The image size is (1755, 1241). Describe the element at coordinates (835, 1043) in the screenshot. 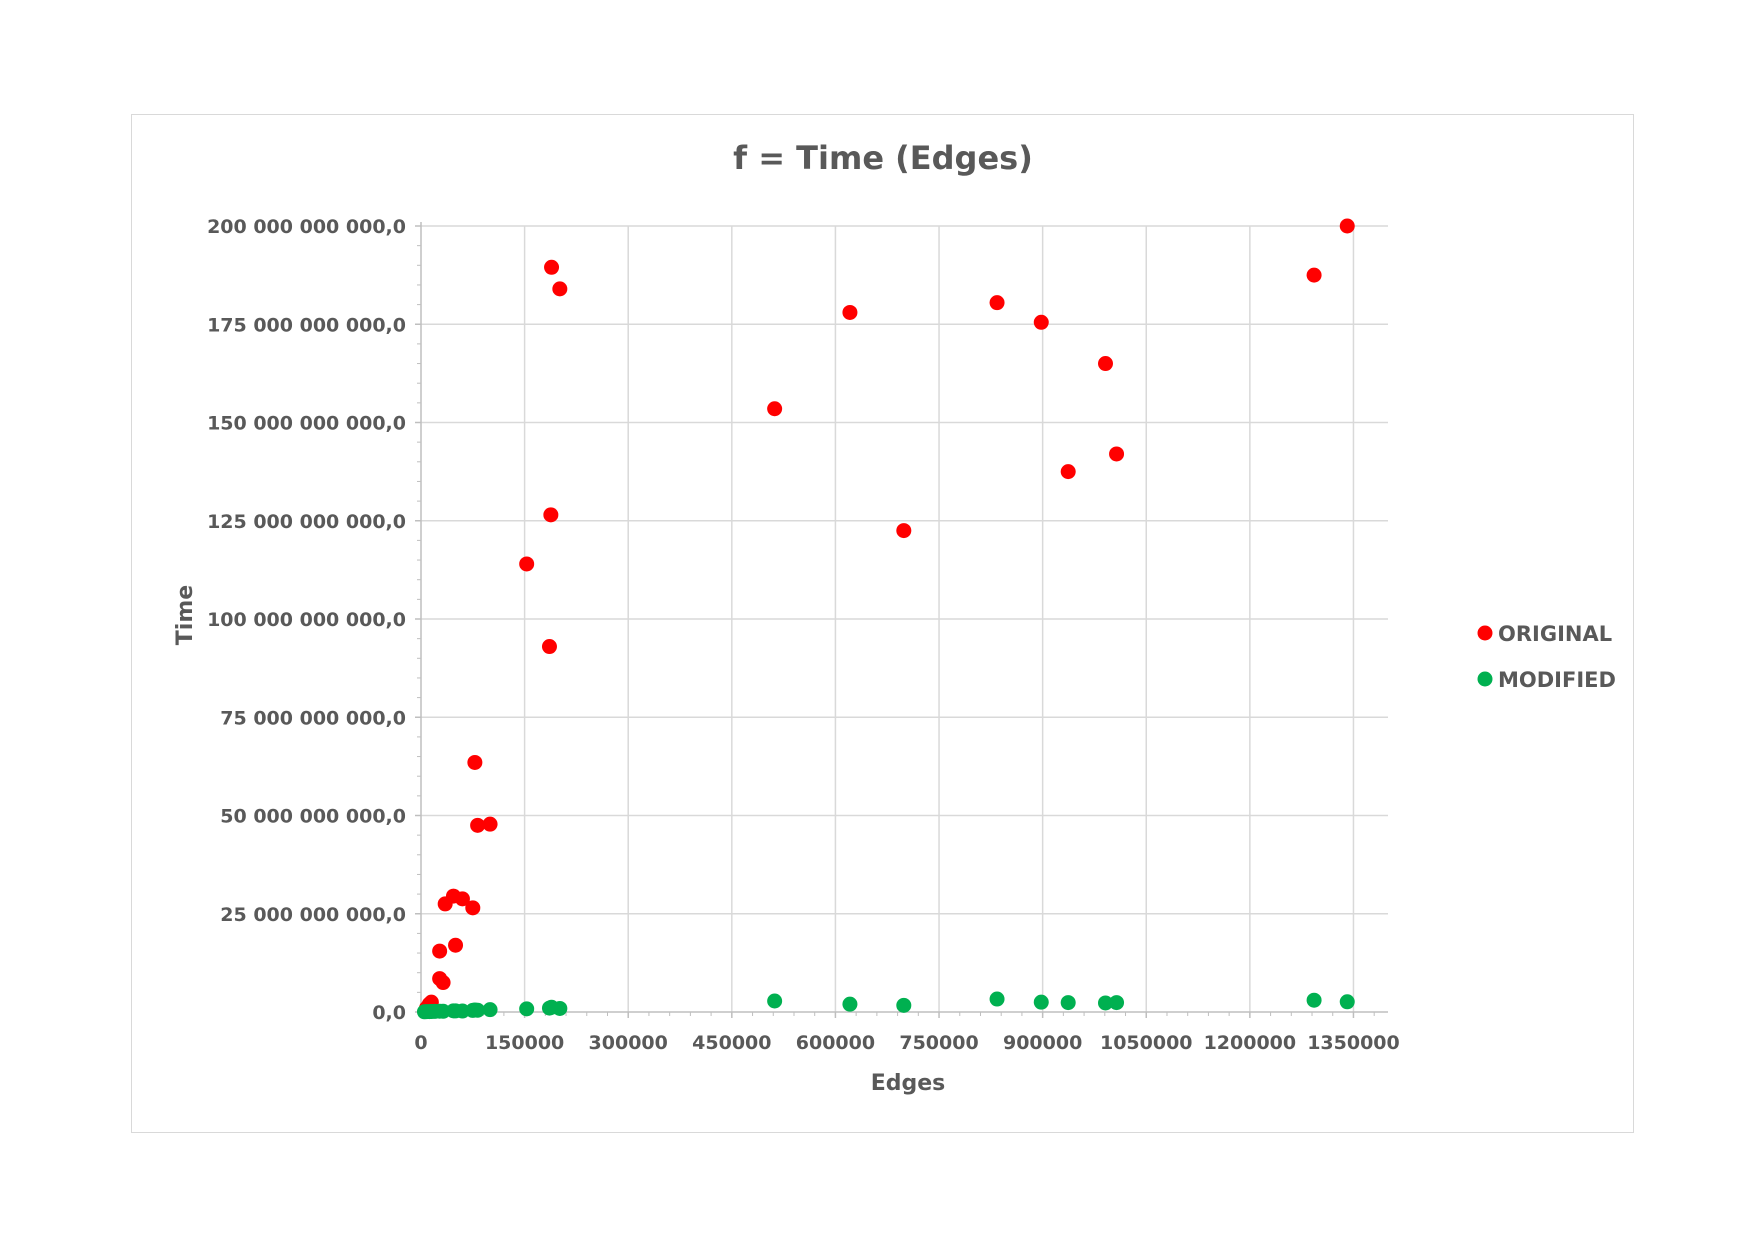

I see `x-tick-label: 600000` at that location.